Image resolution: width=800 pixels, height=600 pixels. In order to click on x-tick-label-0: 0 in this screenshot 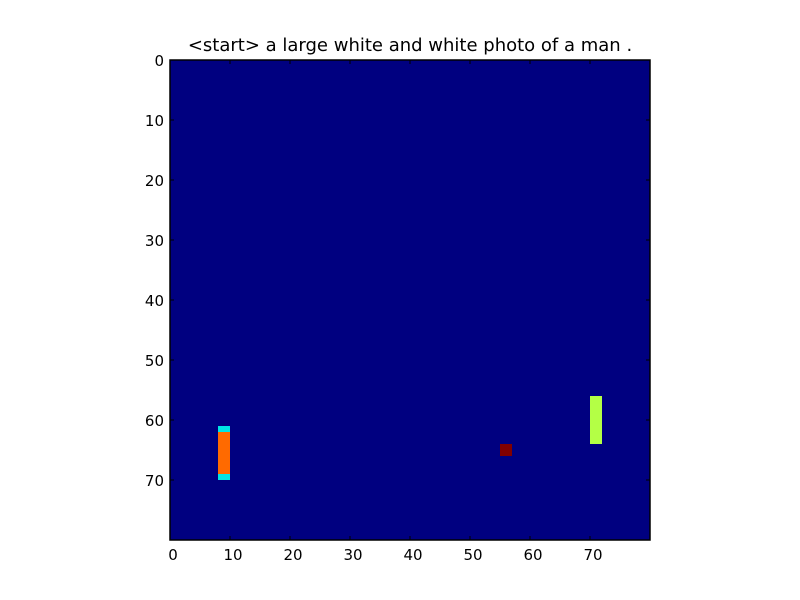, I will do `click(173, 555)`.